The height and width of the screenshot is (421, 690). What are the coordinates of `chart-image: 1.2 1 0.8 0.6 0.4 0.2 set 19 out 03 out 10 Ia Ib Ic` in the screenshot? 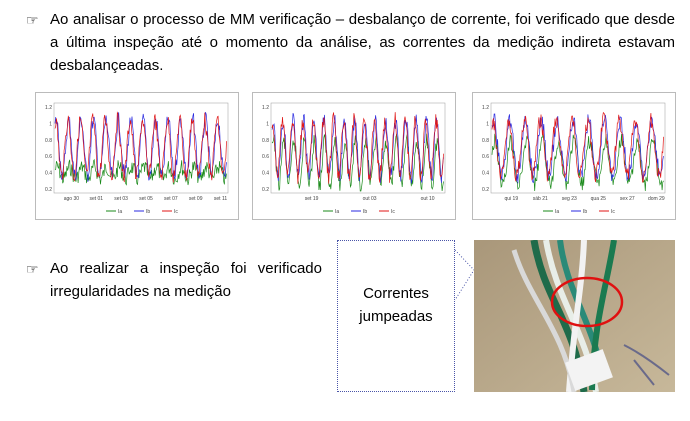 It's located at (354, 156).